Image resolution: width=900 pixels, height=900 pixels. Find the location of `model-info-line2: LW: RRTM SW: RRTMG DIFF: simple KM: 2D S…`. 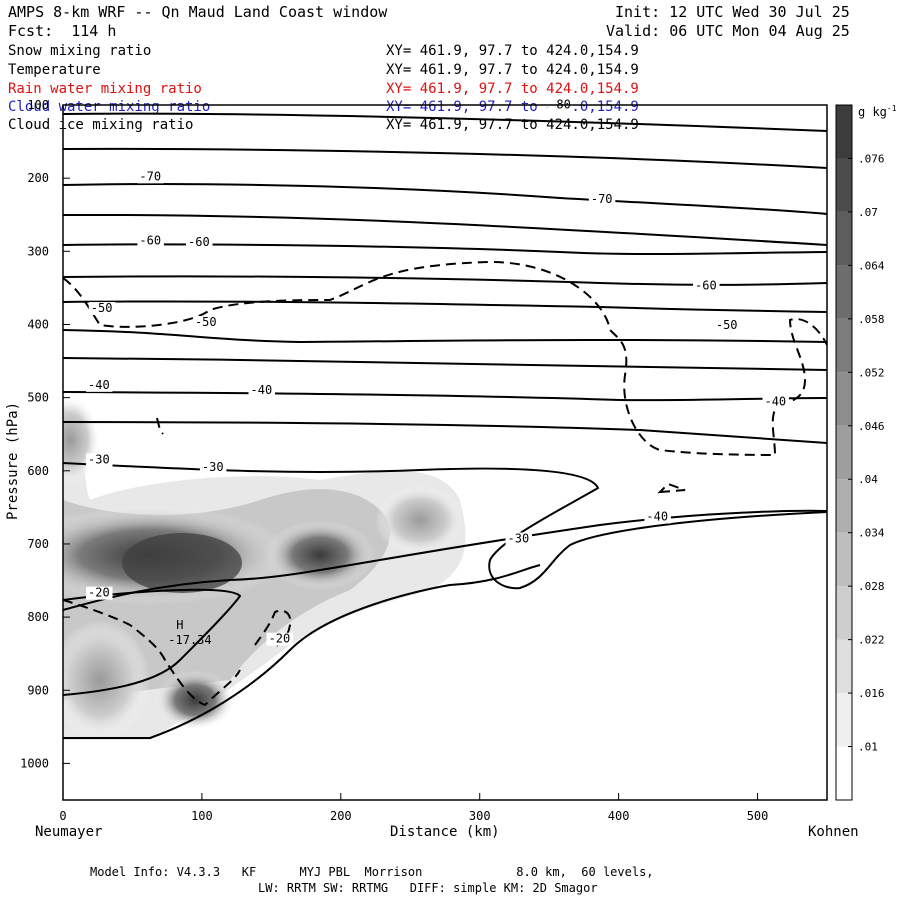

model-info-line2: LW: RRTM SW: RRTMG DIFF: simple KM: 2D S… is located at coordinates (428, 888).